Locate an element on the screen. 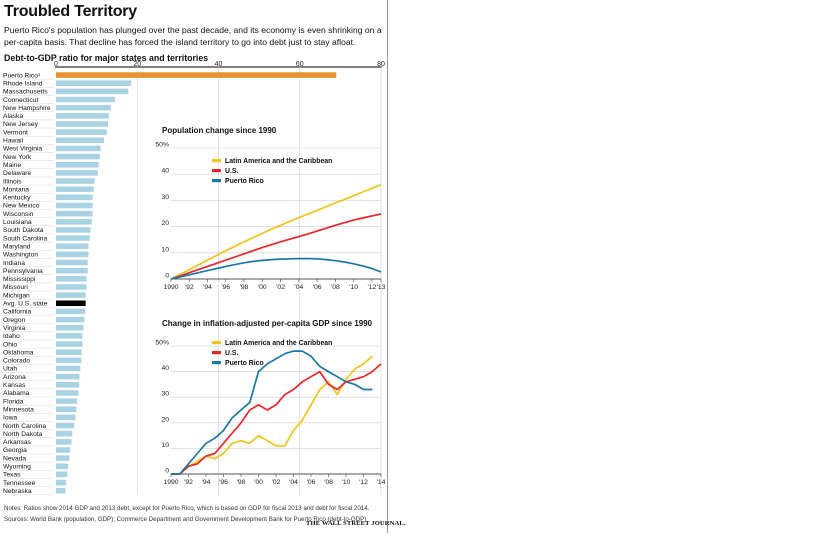  legend-label: U.S. is located at coordinates (231, 171).